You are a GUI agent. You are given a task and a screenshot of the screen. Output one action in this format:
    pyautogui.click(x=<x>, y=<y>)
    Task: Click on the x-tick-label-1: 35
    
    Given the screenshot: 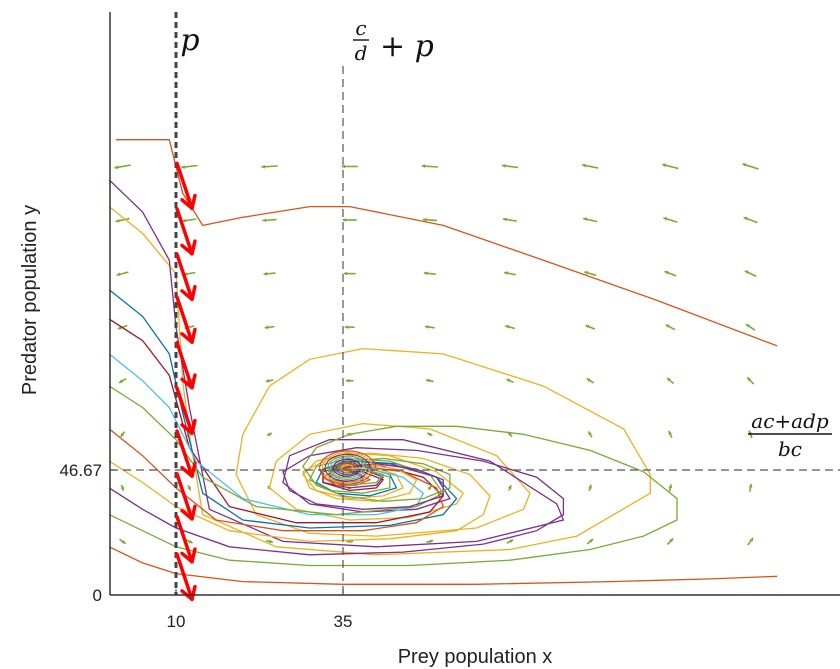 What is the action you would take?
    pyautogui.click(x=343, y=621)
    